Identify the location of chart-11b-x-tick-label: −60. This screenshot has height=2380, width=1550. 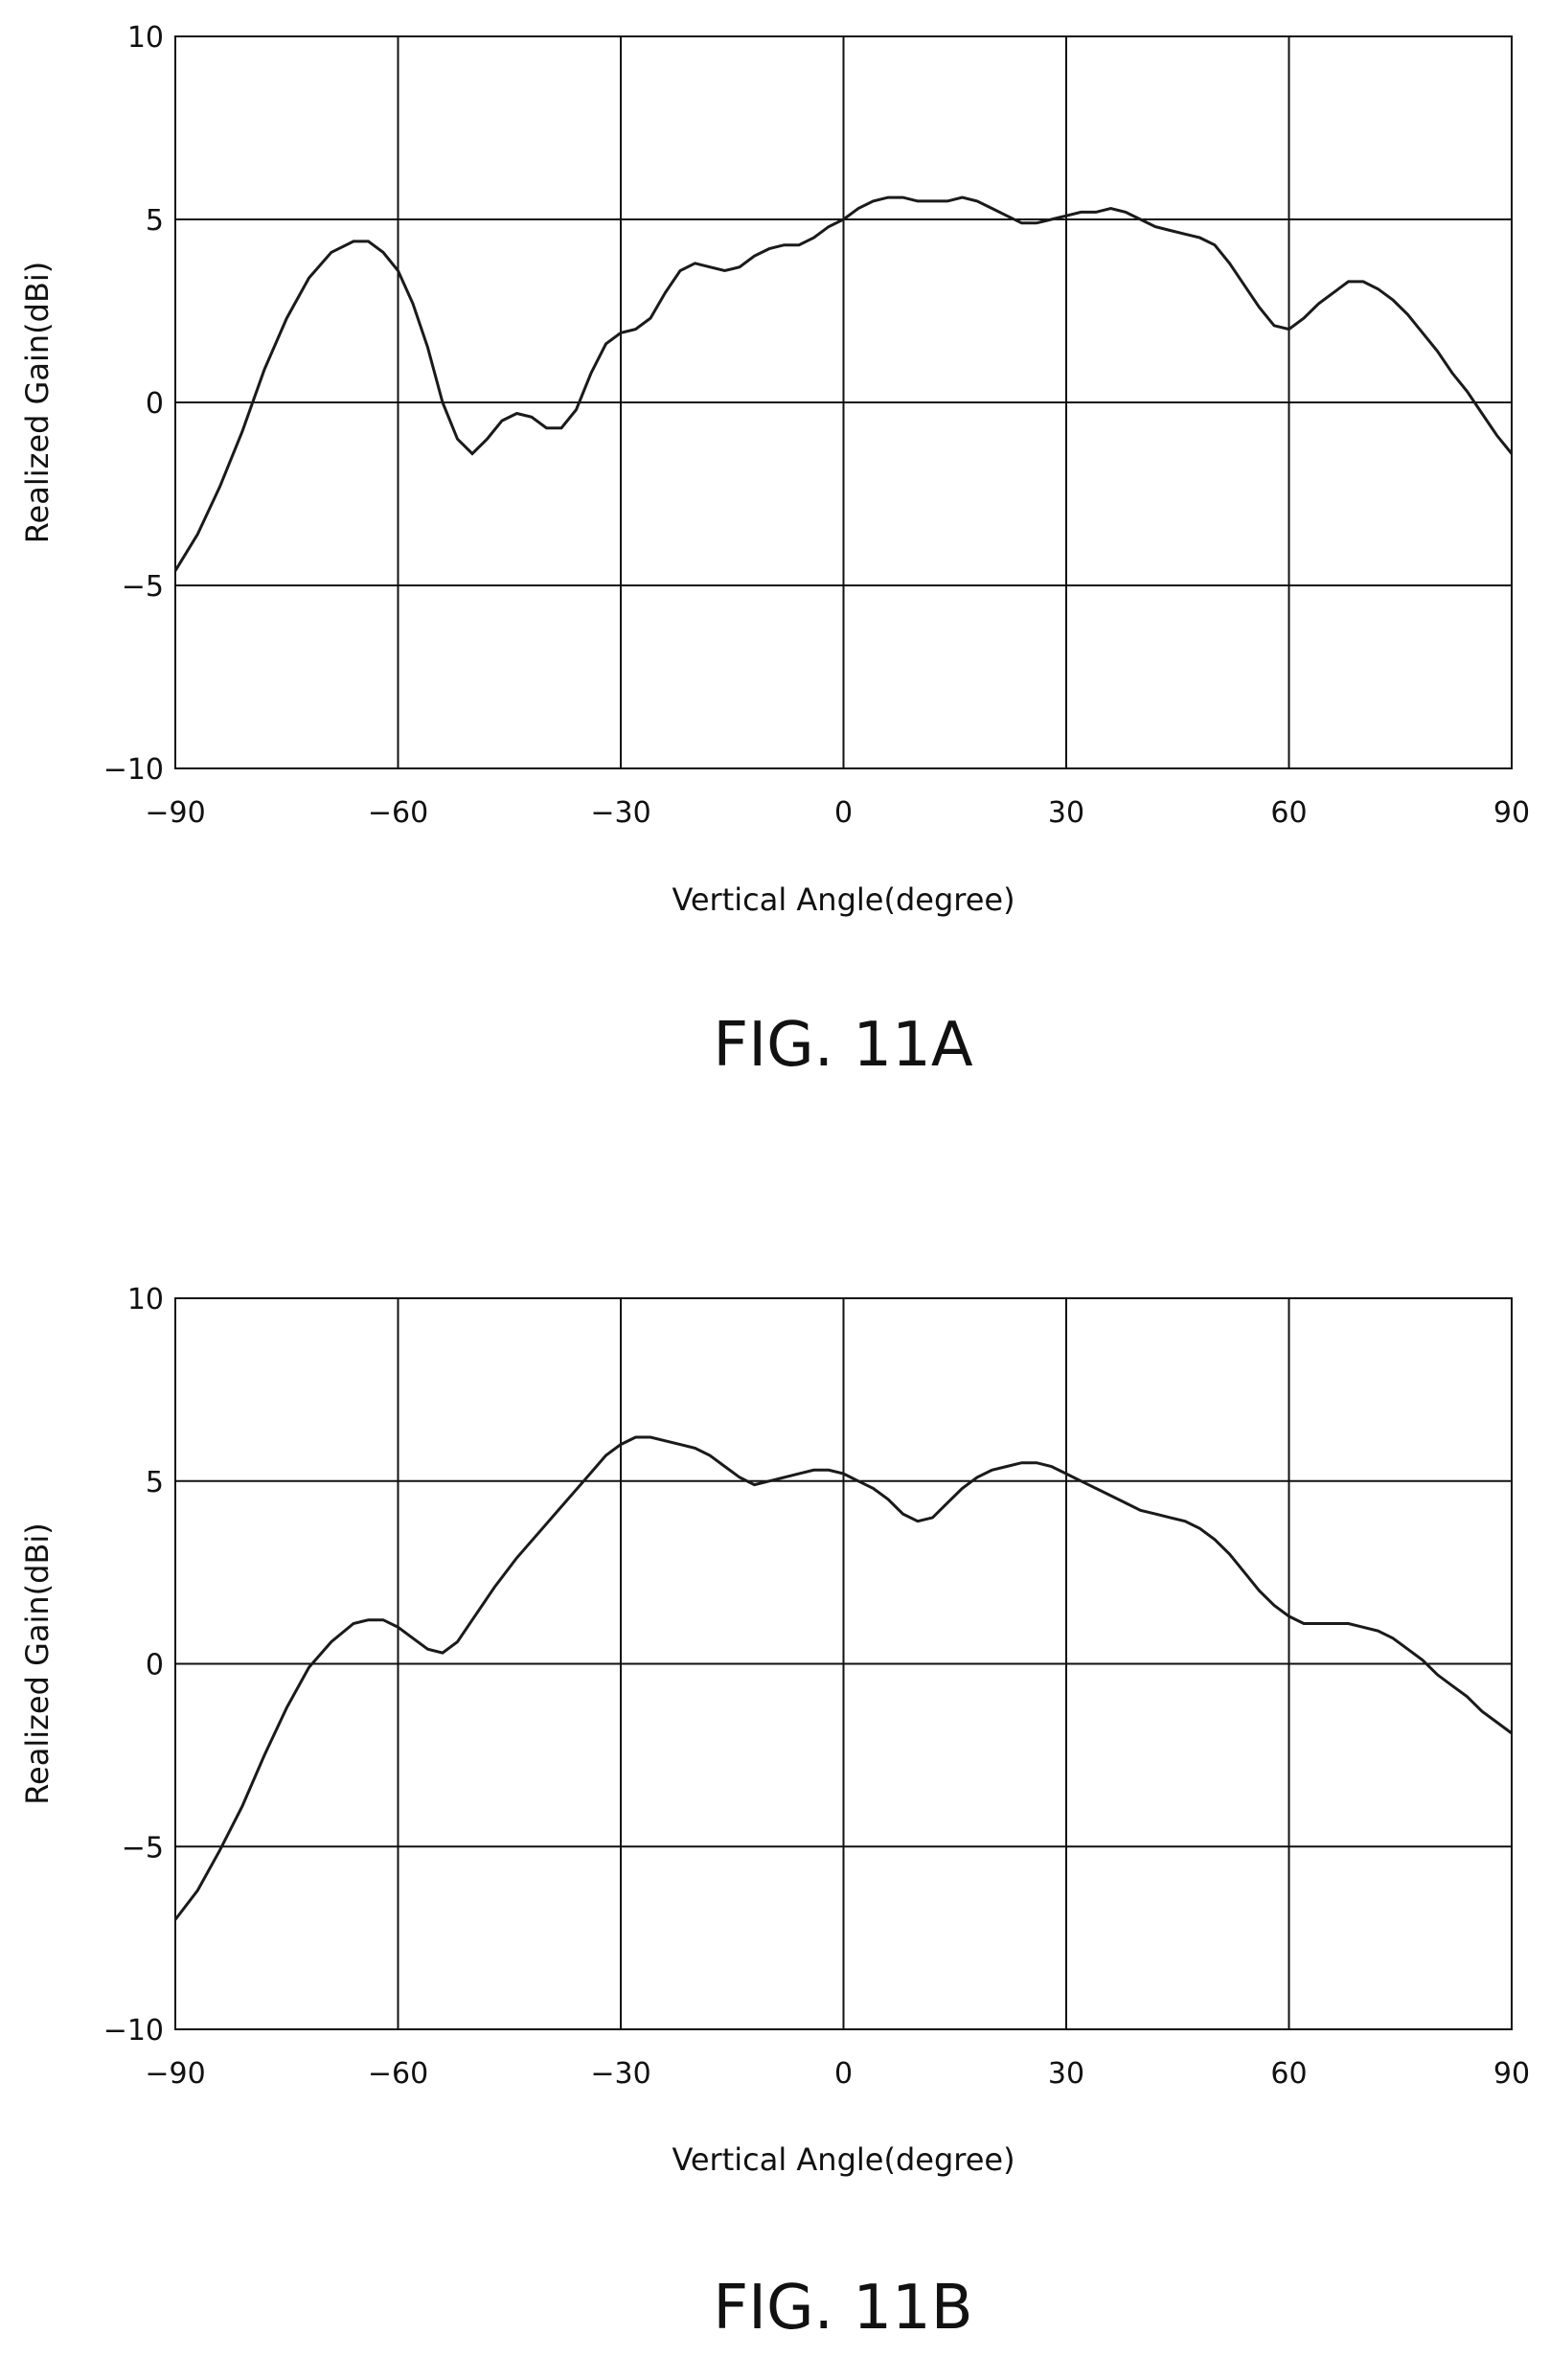
(398, 2074).